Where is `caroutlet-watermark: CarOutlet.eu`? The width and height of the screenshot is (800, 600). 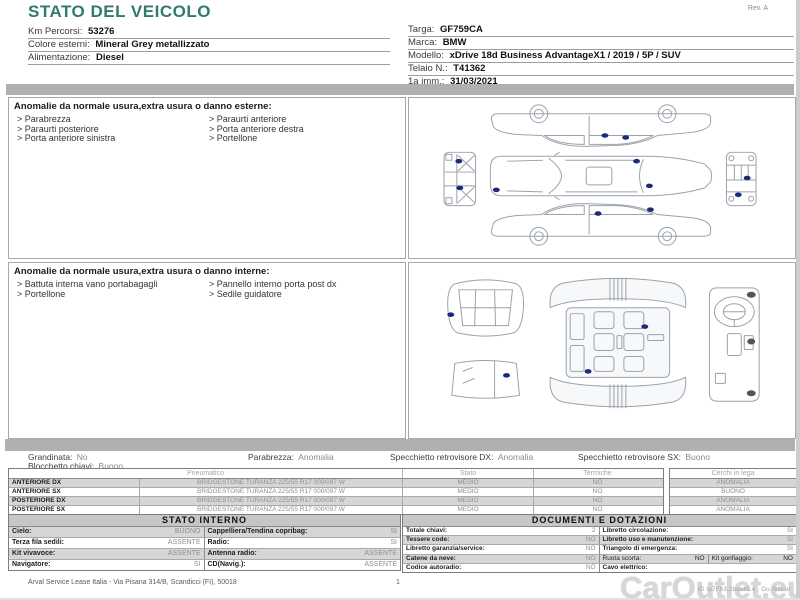
caroutlet-watermark: CarOutlet.eu is located at coordinates (709, 585).